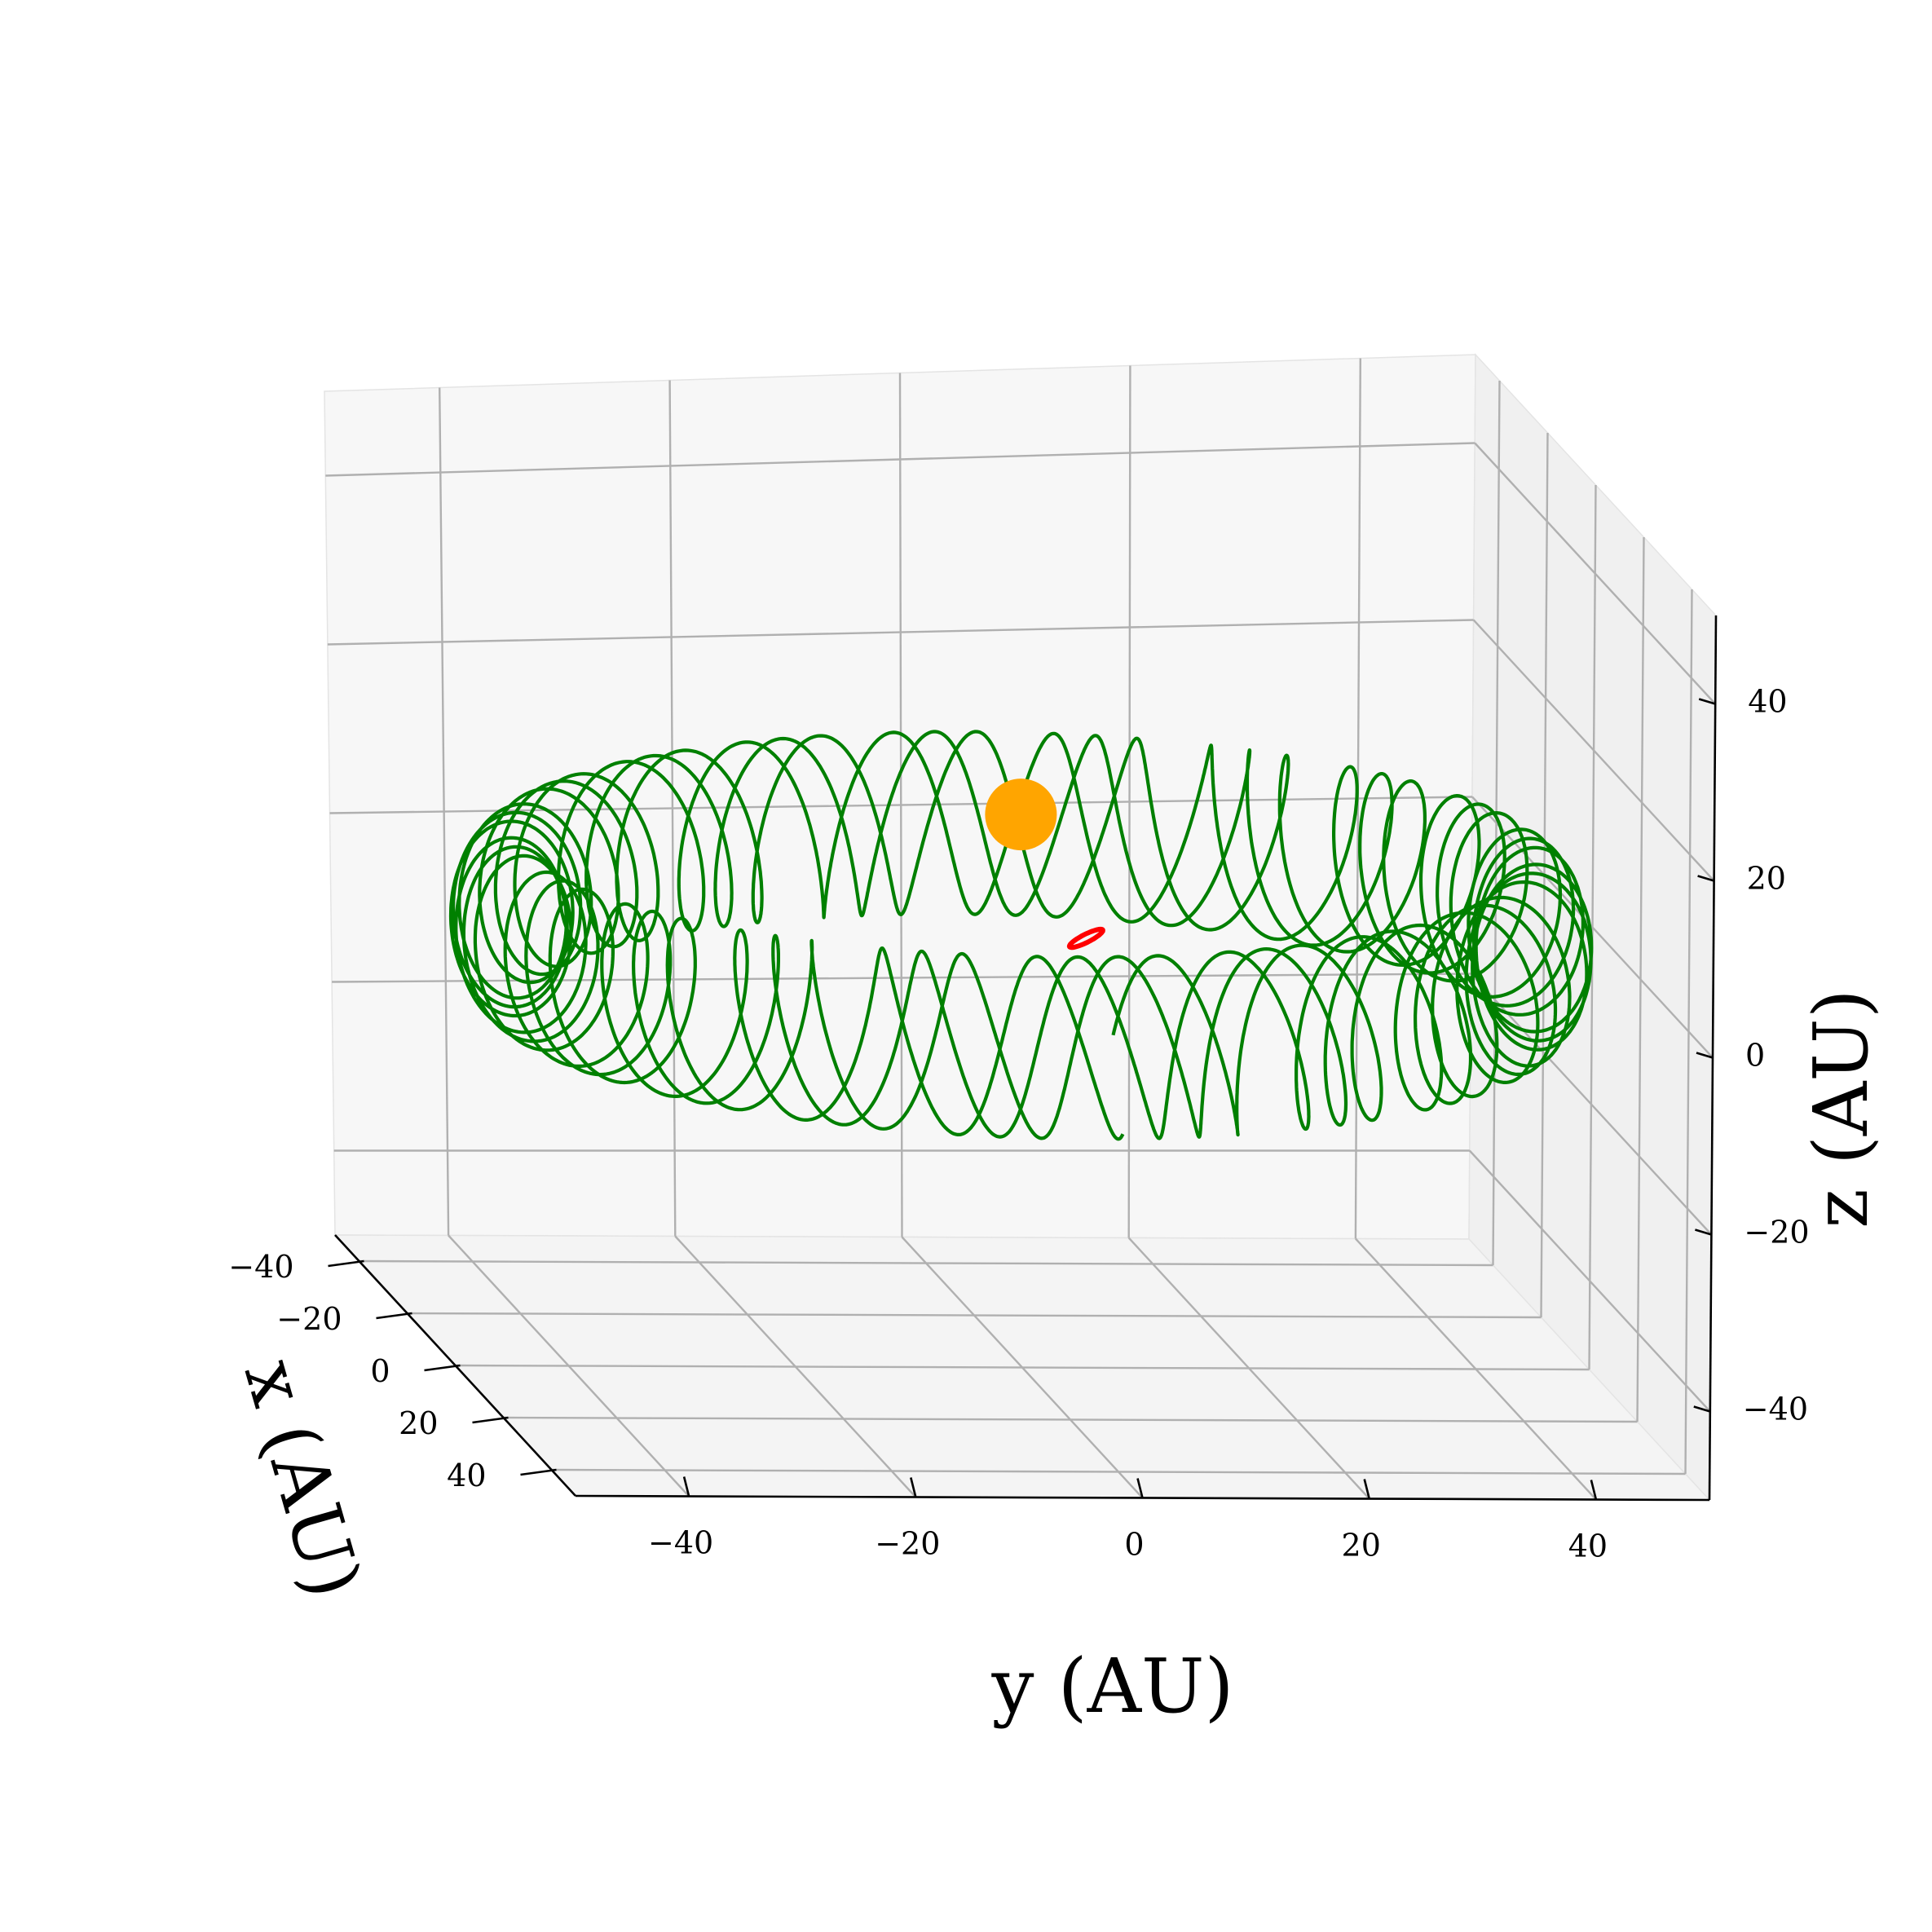  What do you see at coordinates (1361, 1546) in the screenshot?
I see `y-tick-label: 20` at bounding box center [1361, 1546].